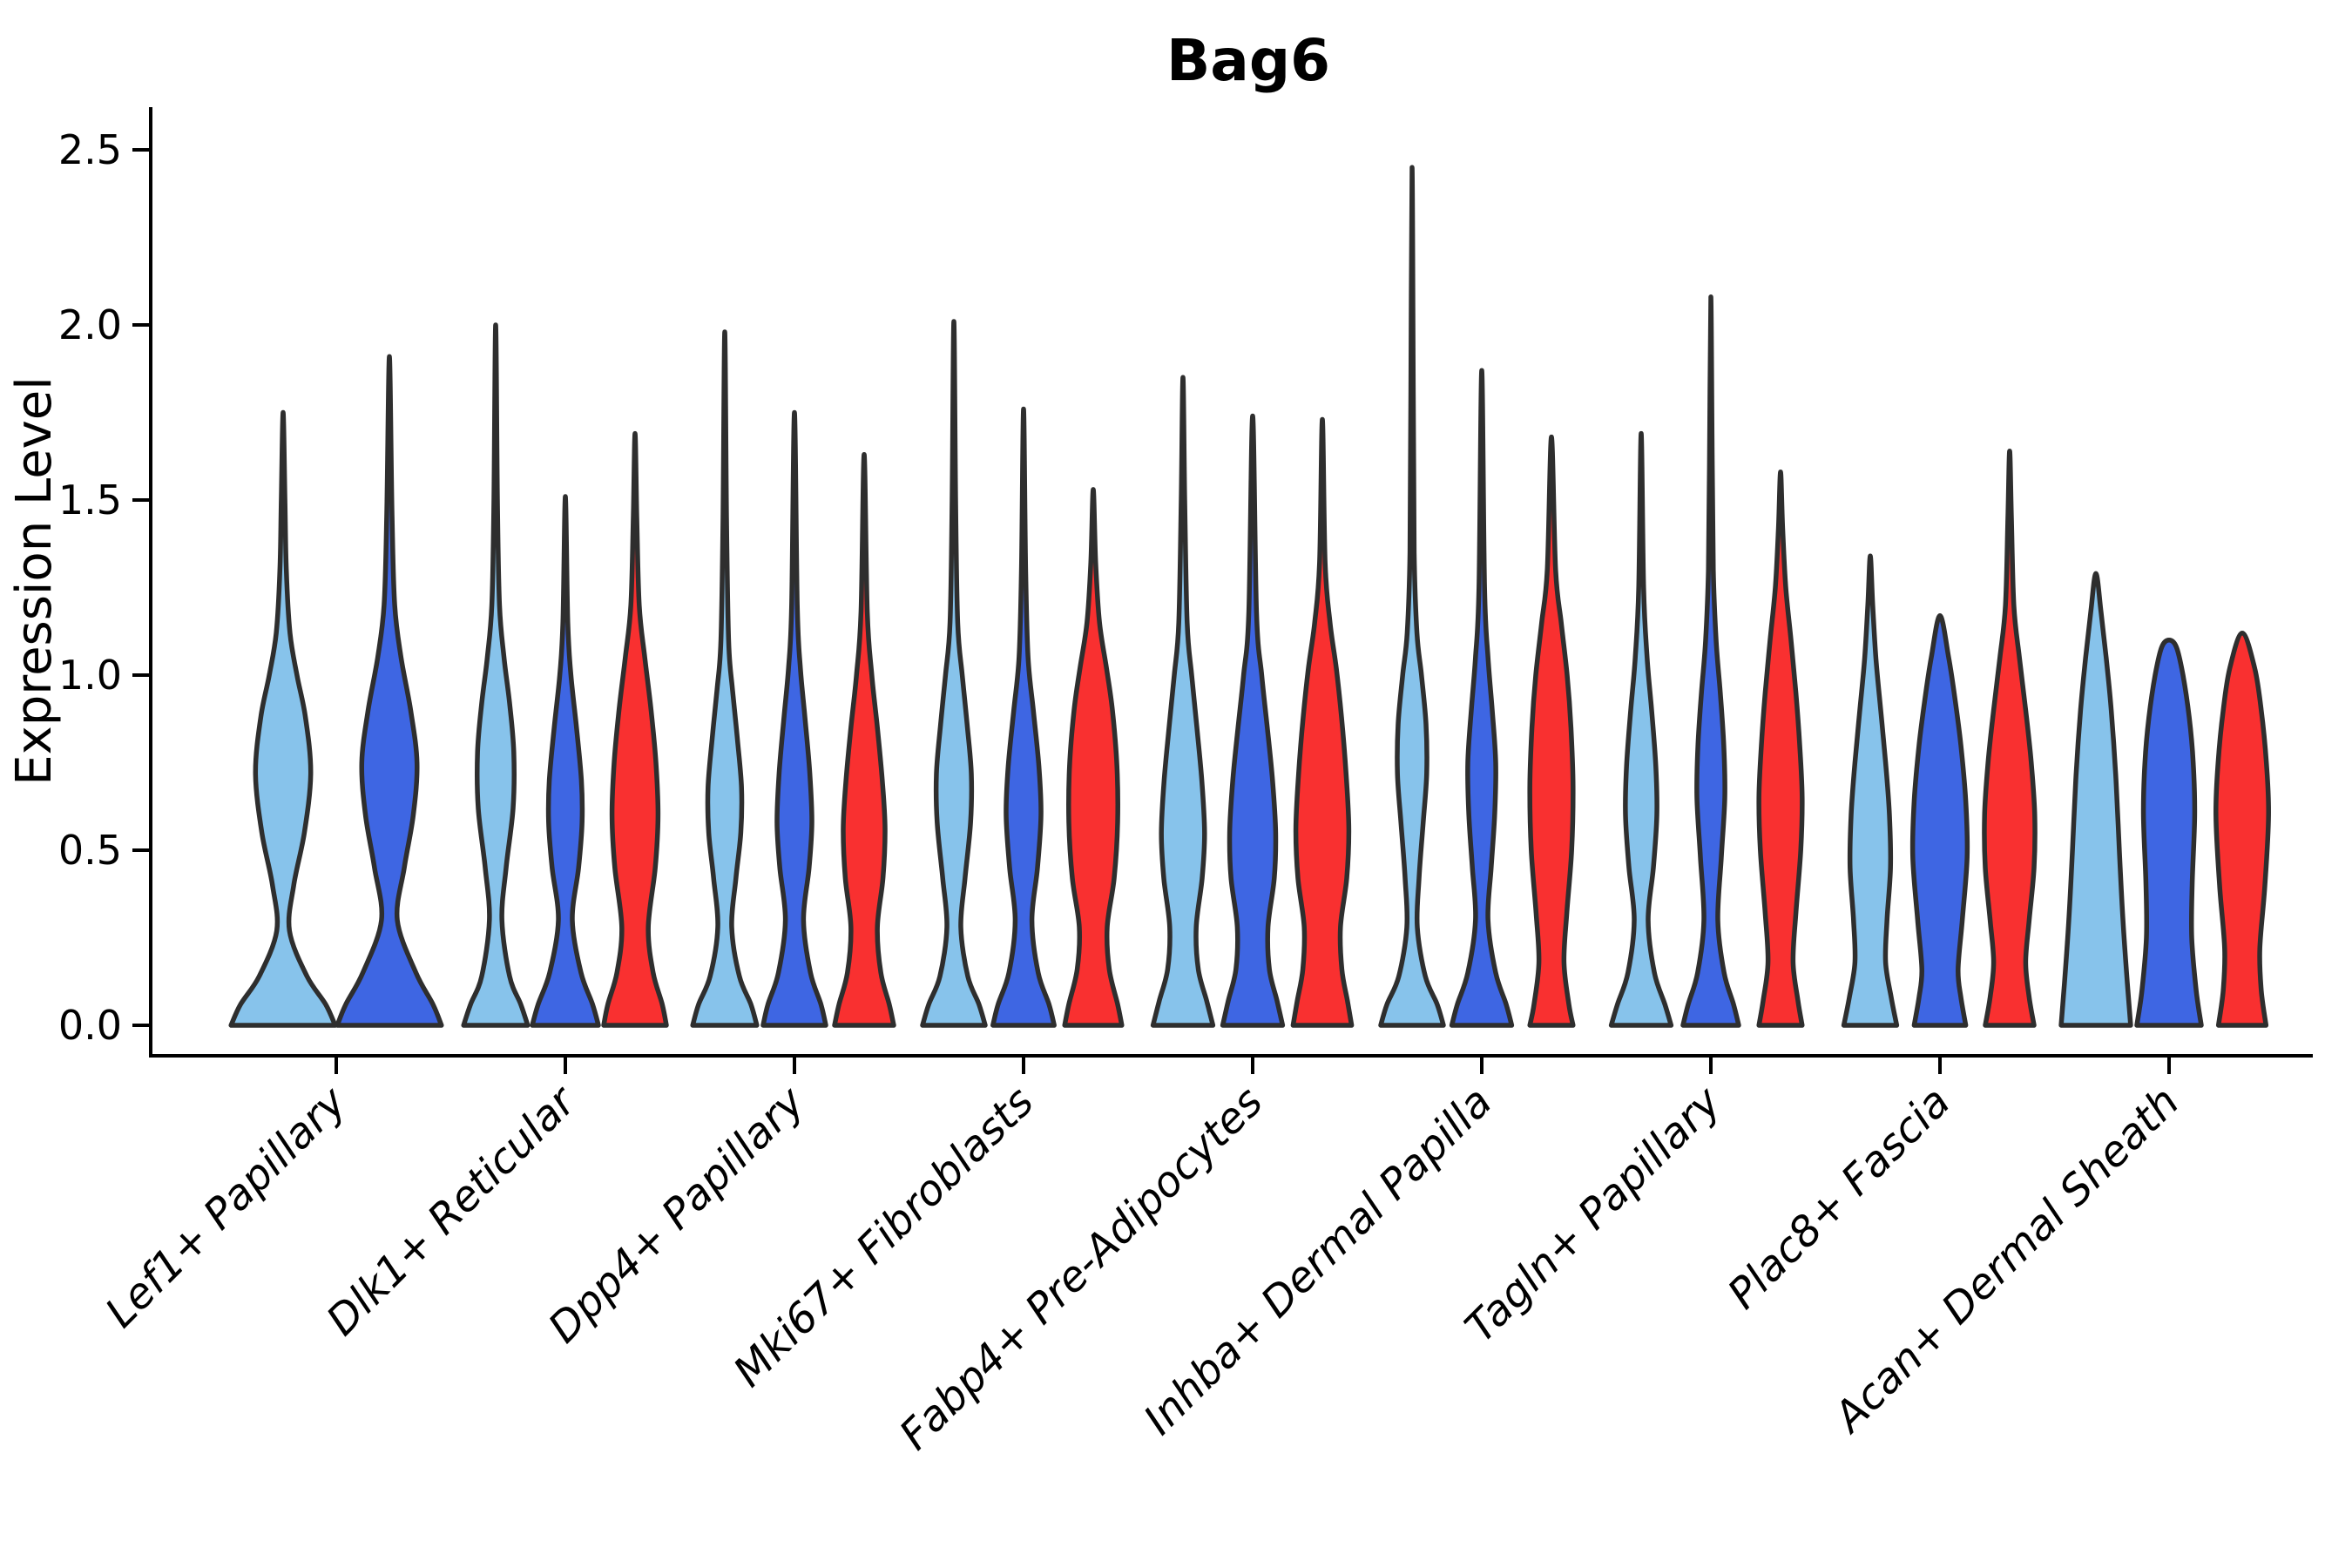  I want to click on x-tick-label: Dlk1+ Reticular, so click(452, 1211).